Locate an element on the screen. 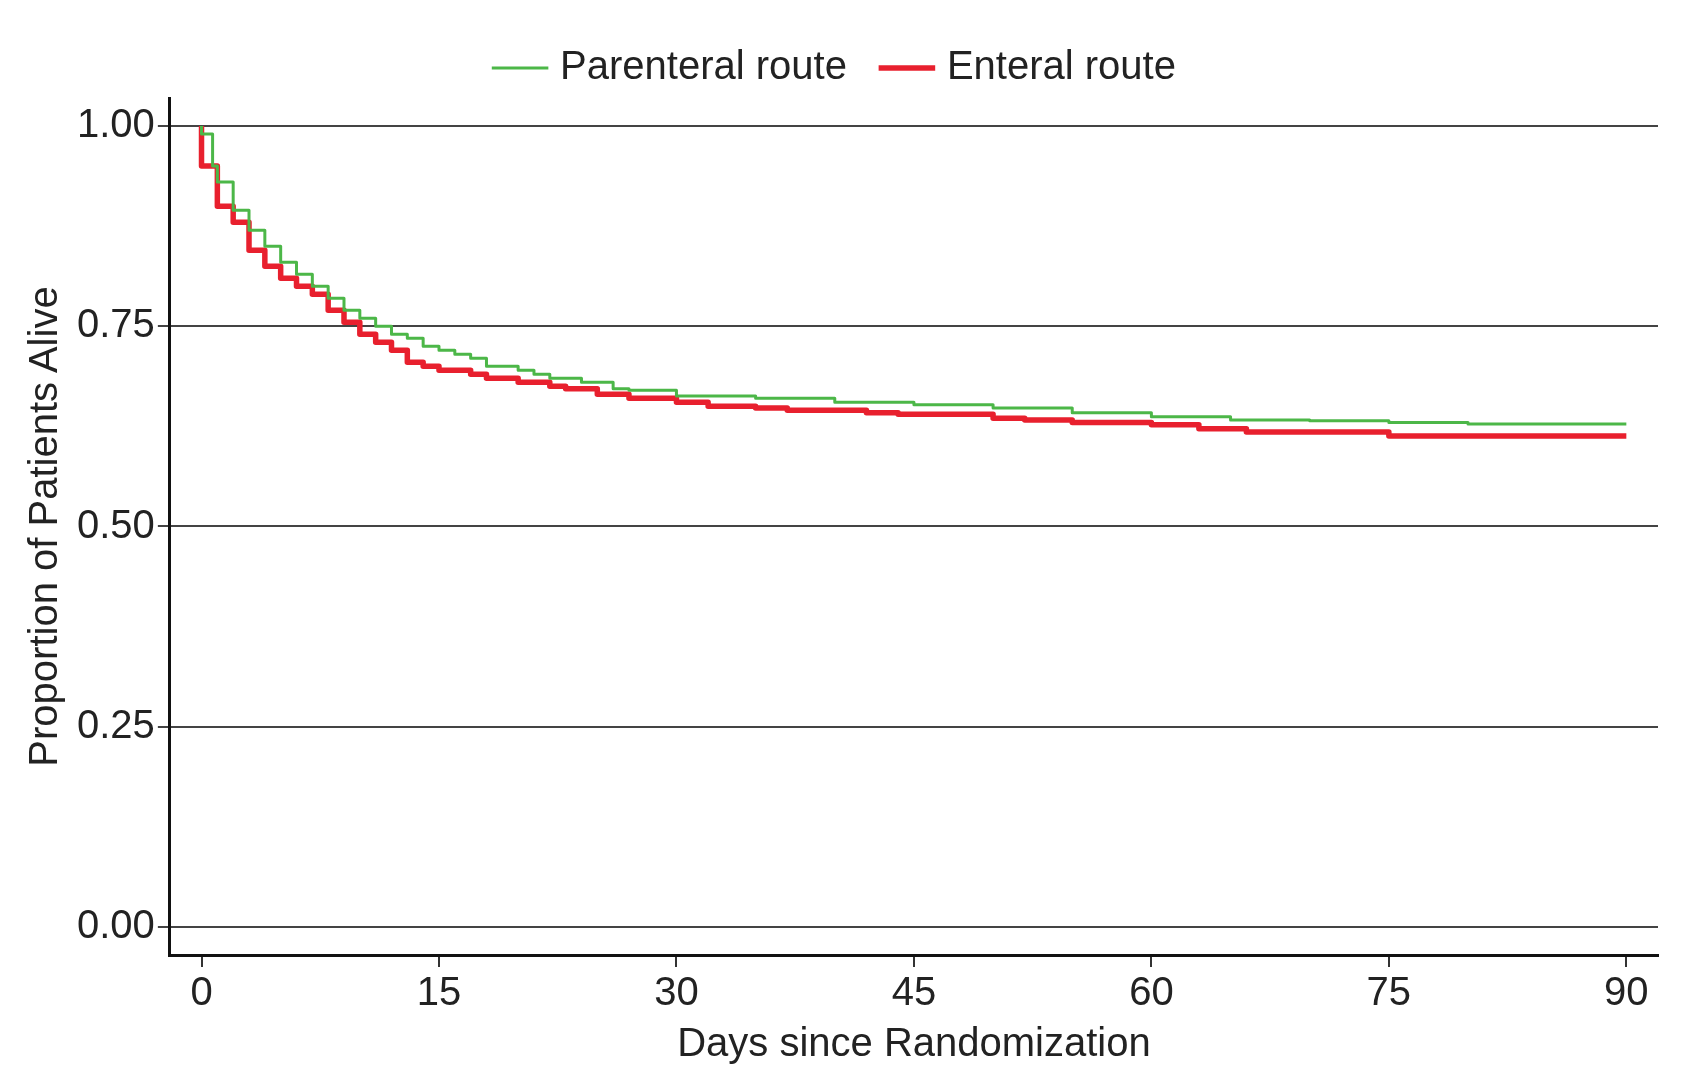 This screenshot has width=1686, height=1090. x-tick-label: 15 is located at coordinates (439, 991).